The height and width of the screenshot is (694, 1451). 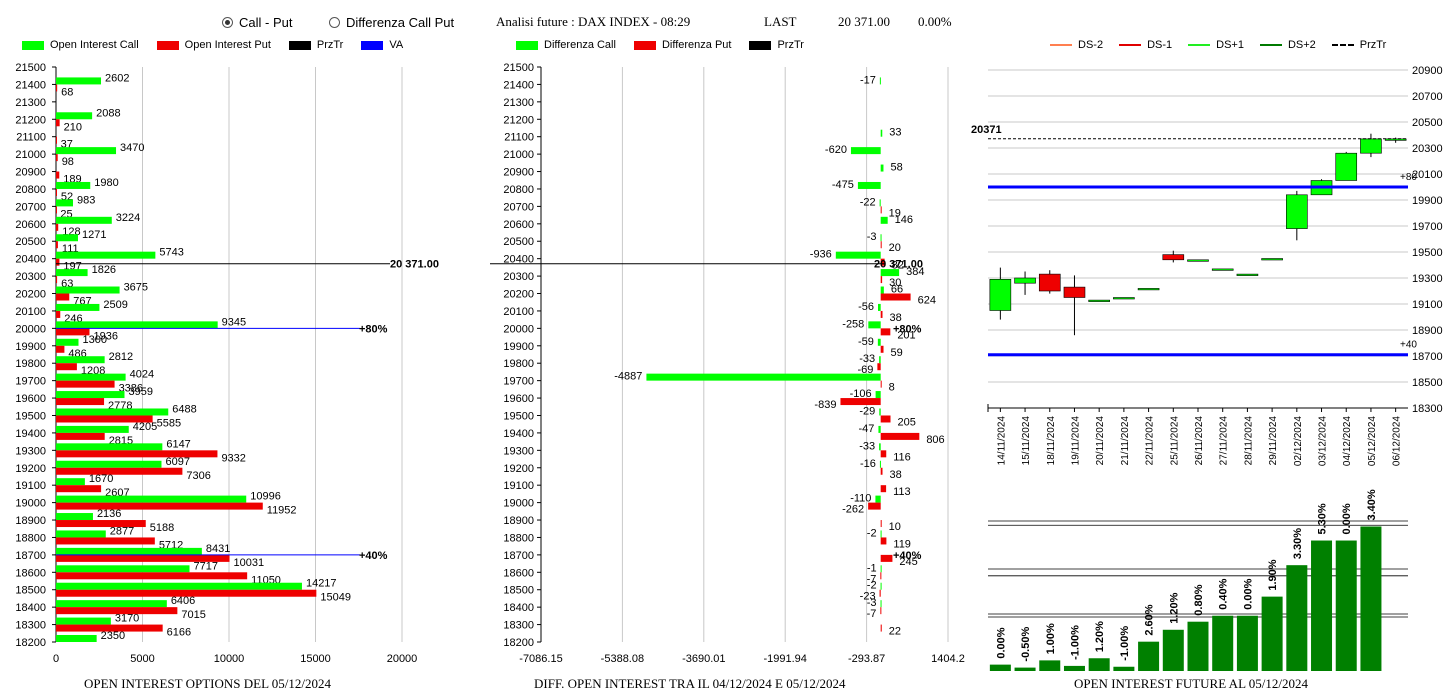 I want to click on y-tick-label: 18800, so click(x=518, y=538).